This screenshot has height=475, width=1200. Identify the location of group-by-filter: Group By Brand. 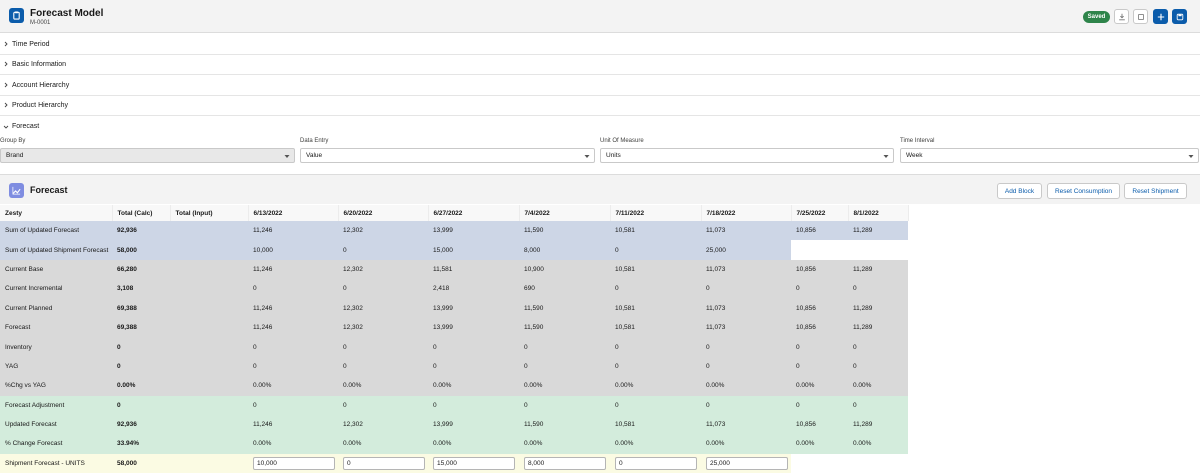
(147, 150).